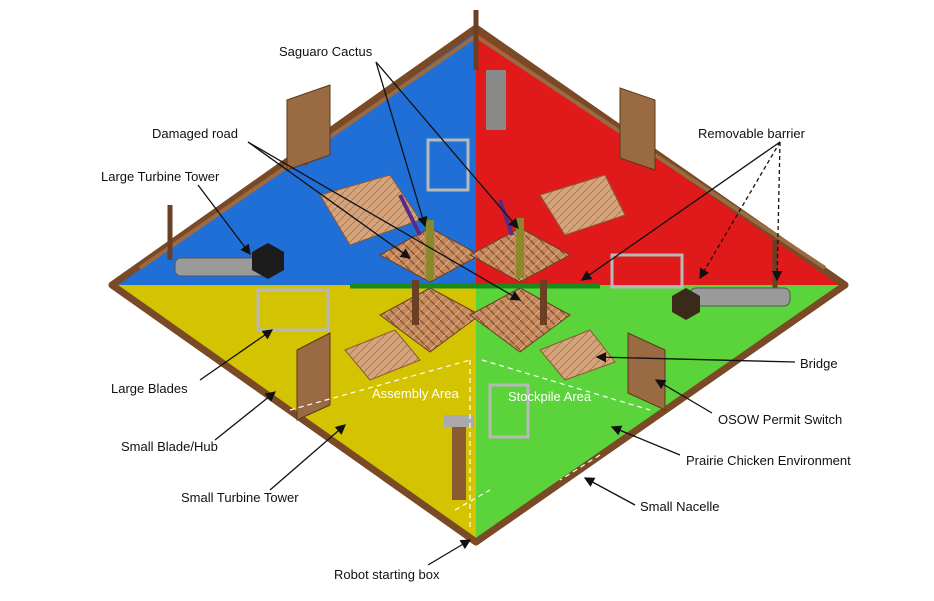 The width and height of the screenshot is (934, 601). I want to click on label-small-blade-hub: Small Blade/Hub, so click(169, 446).